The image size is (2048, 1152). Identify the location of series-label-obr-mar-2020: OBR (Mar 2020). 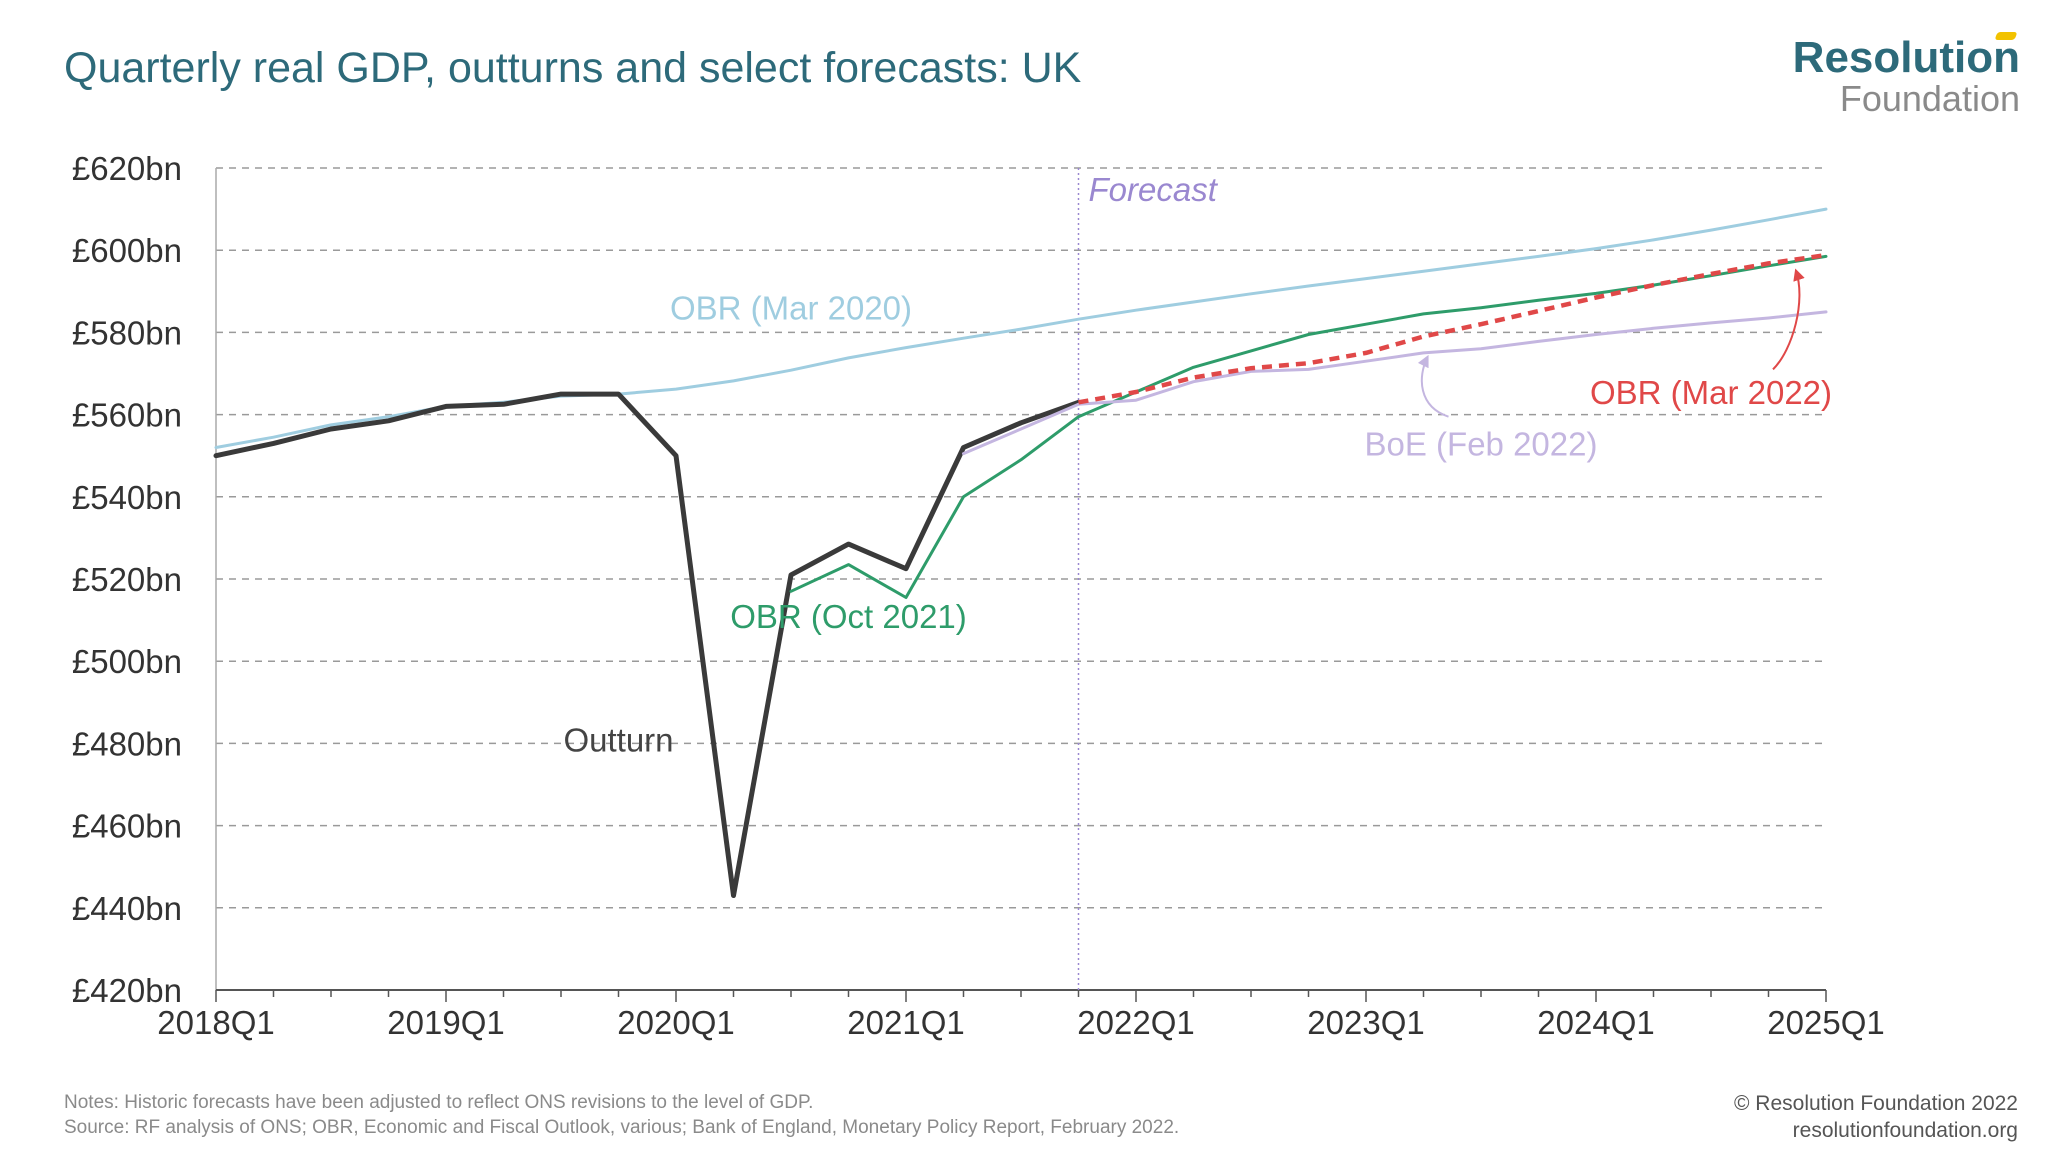
(791, 308).